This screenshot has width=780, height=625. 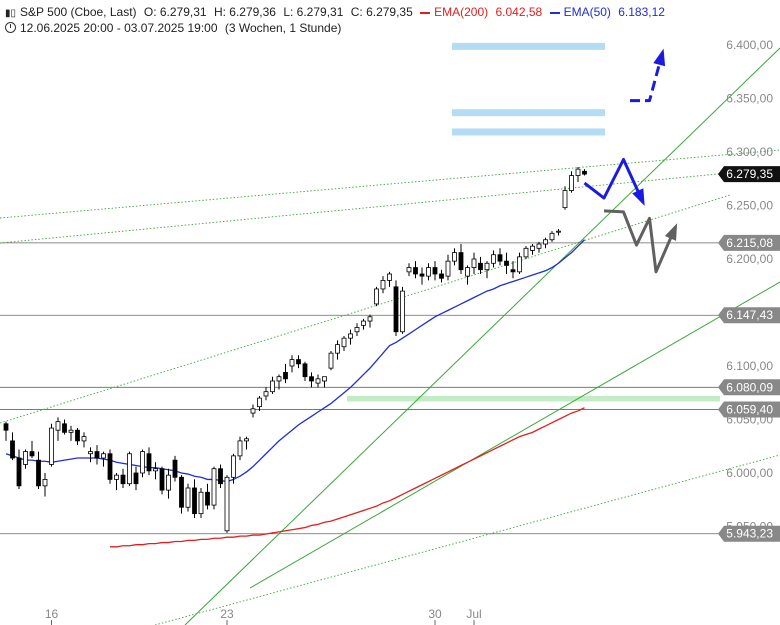 I want to click on timeframe: (3 Wochen, 1 Stunde), so click(x=283, y=28).